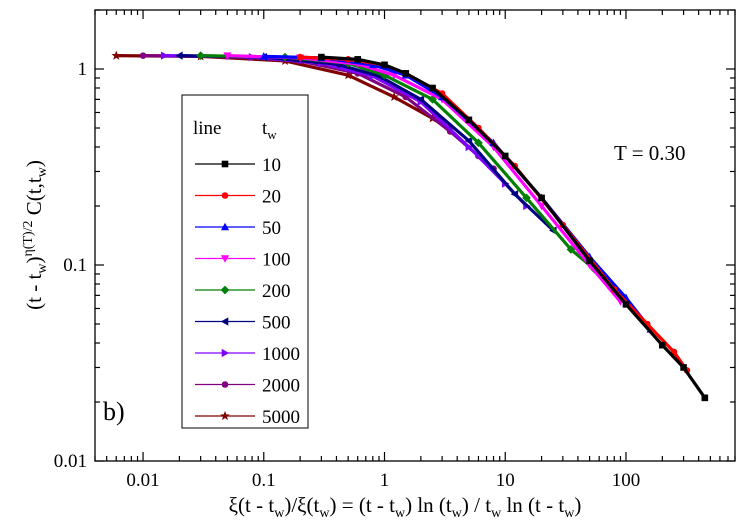 The height and width of the screenshot is (529, 747). I want to click on annotation-temperature: T = 0.30, so click(650, 153).